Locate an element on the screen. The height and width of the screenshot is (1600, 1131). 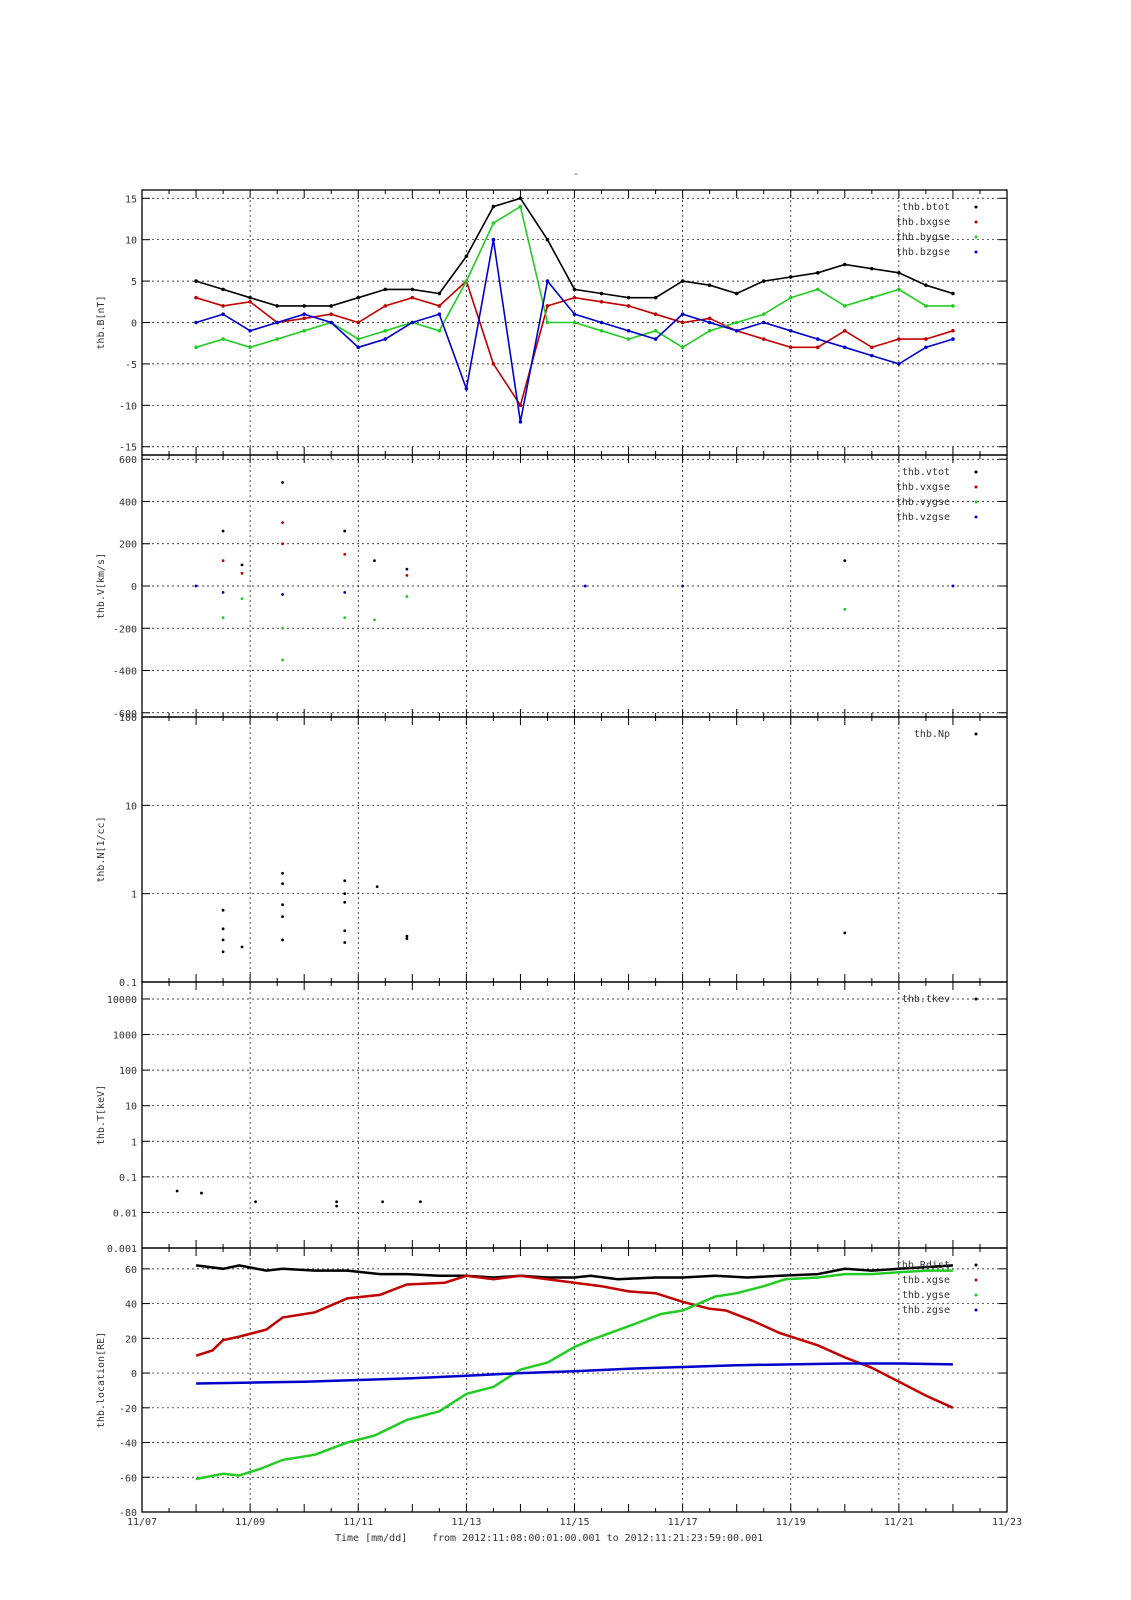
legend-label: thb.vxgse is located at coordinates (923, 487).